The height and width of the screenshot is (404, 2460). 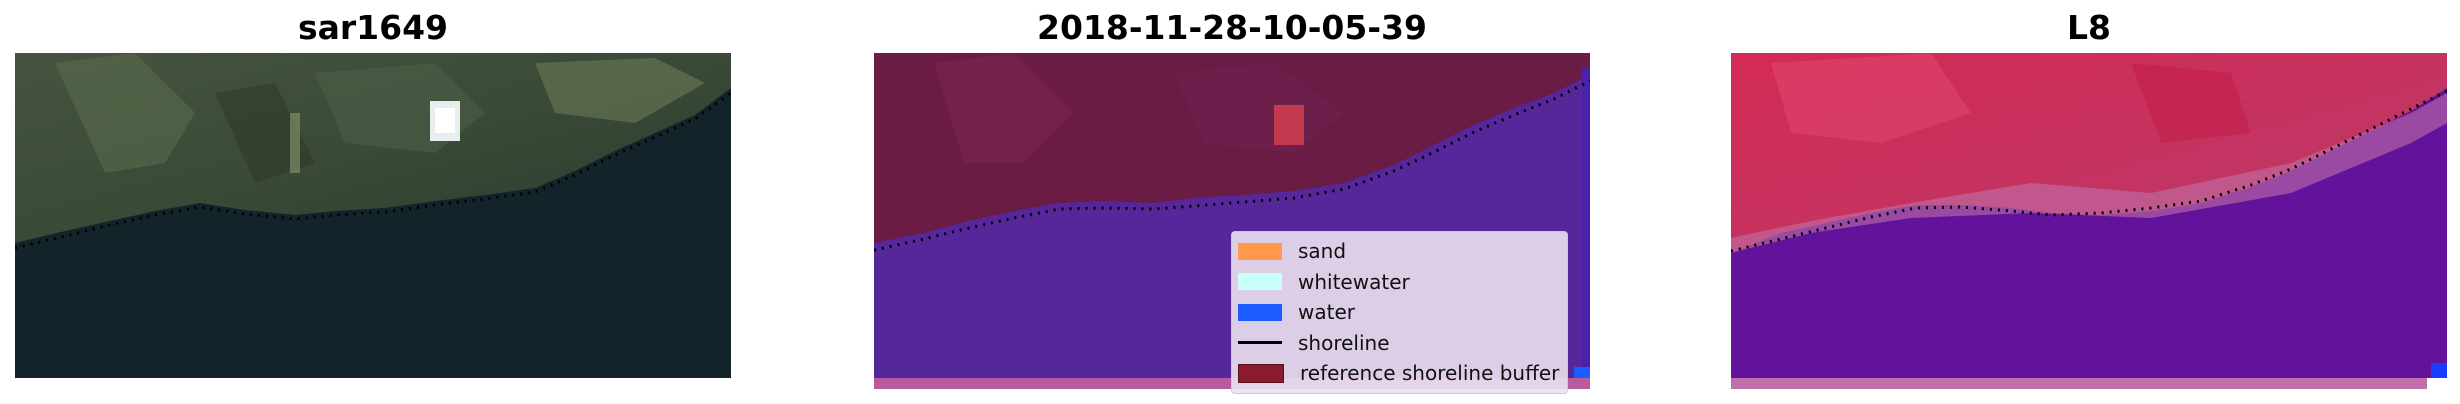 I want to click on legend-label: whitewater, so click(x=1354, y=281).